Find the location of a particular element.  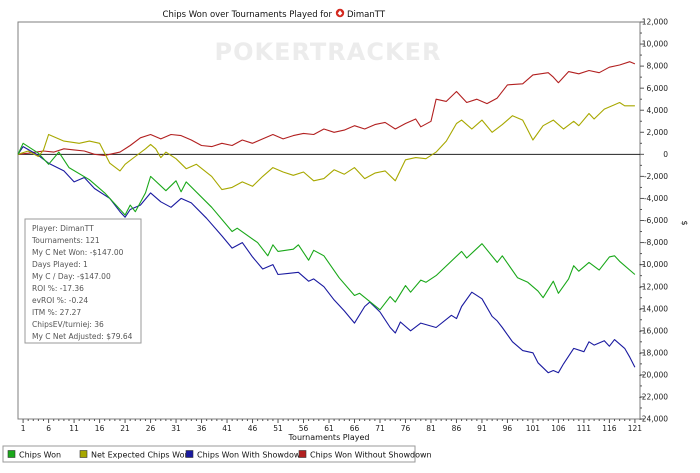

y-tick-label: 8,000 is located at coordinates (658, 66).